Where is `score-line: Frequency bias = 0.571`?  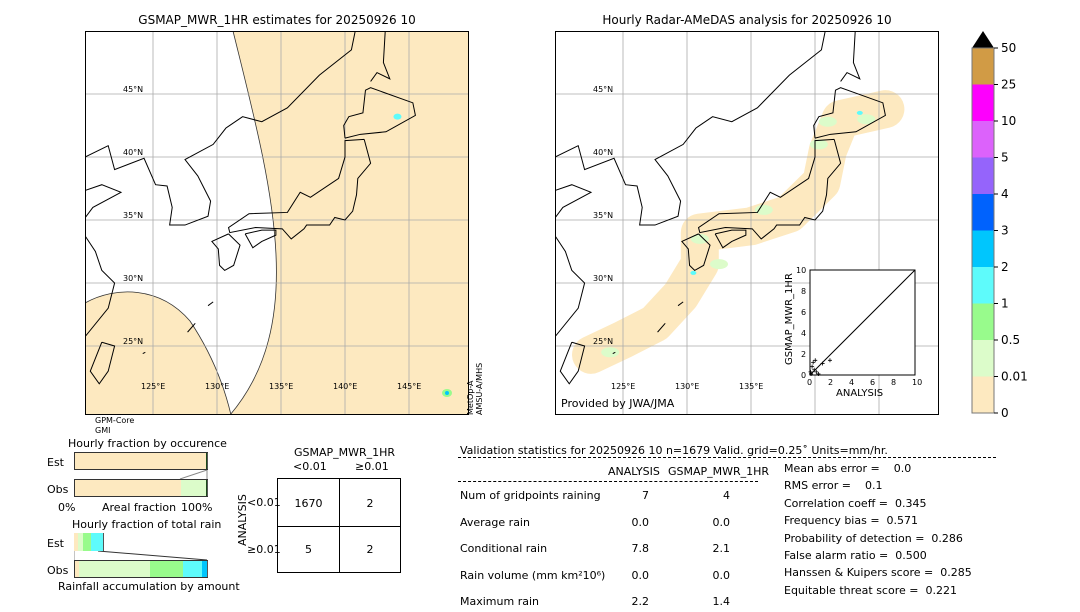 score-line: Frequency bias = 0.571 is located at coordinates (851, 521).